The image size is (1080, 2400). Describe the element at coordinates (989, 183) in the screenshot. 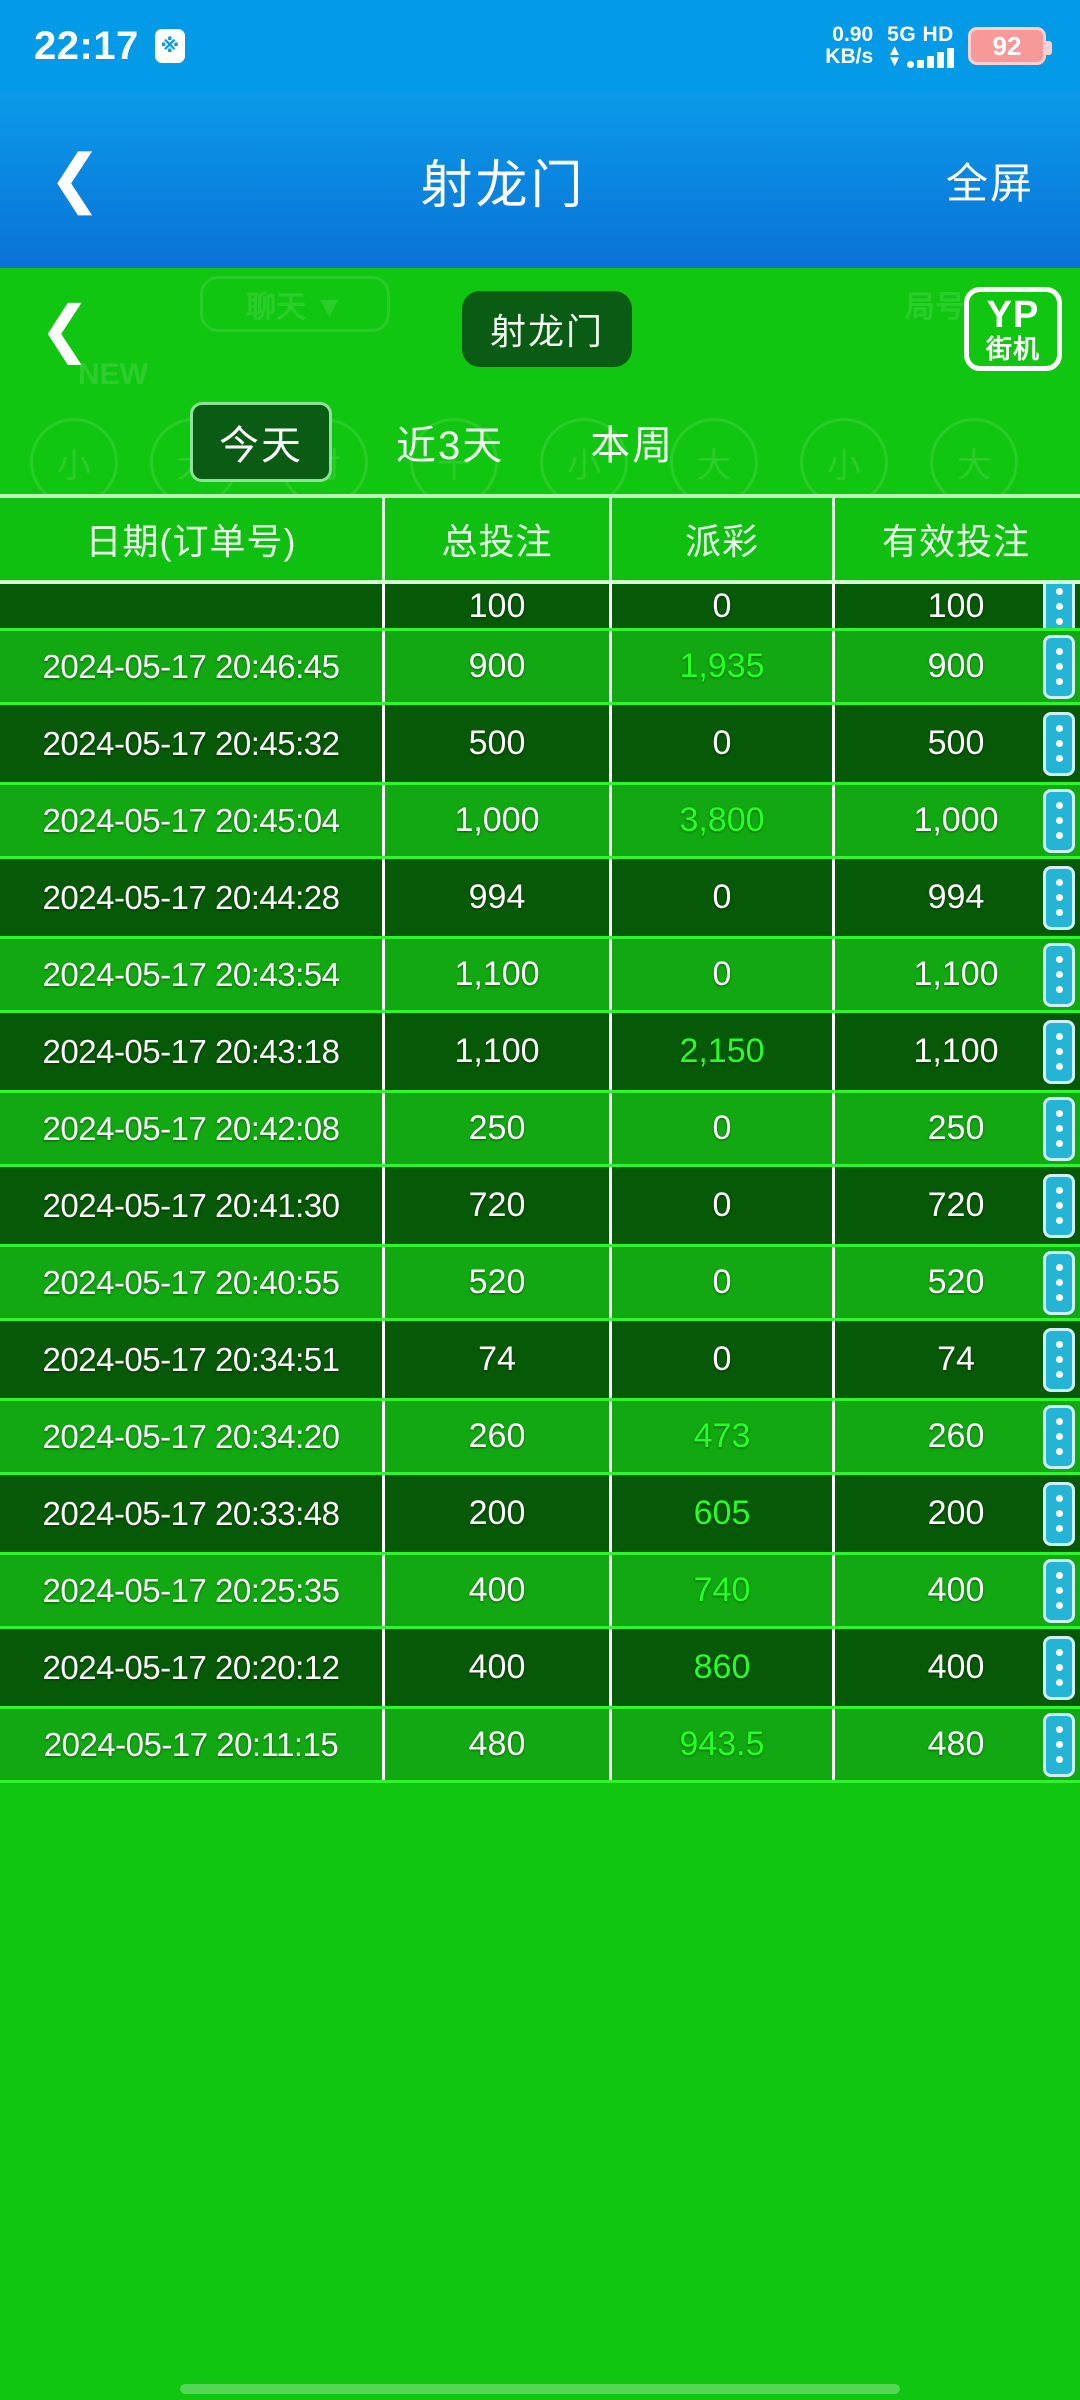

I see `fullscreen-button: 全屏` at that location.